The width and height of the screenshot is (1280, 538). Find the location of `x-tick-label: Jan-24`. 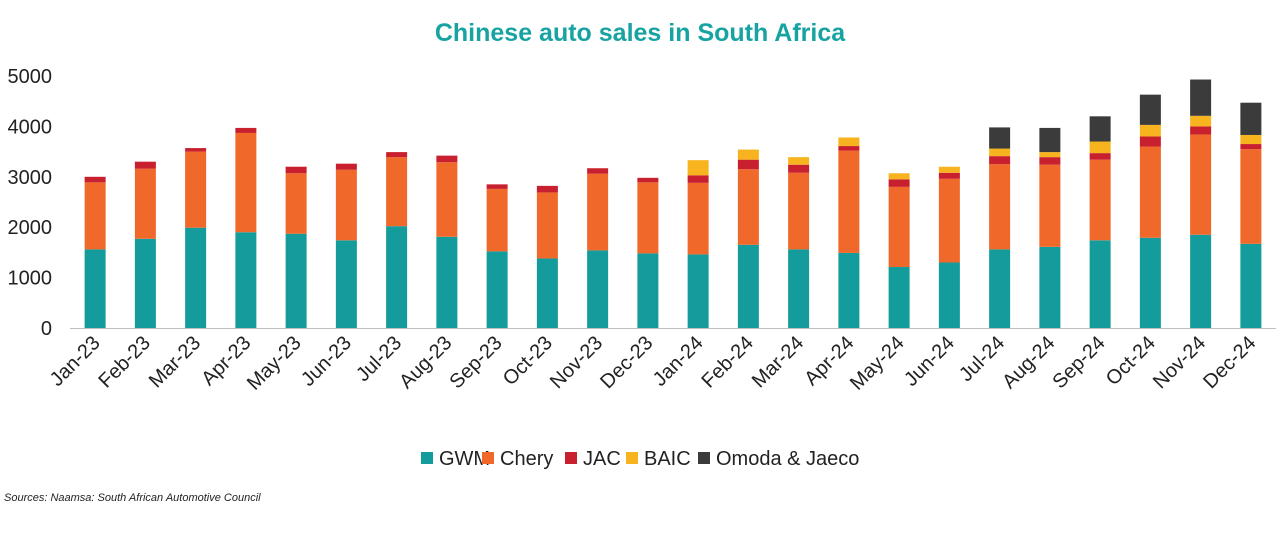

x-tick-label: Jan-24 is located at coordinates (678, 361).